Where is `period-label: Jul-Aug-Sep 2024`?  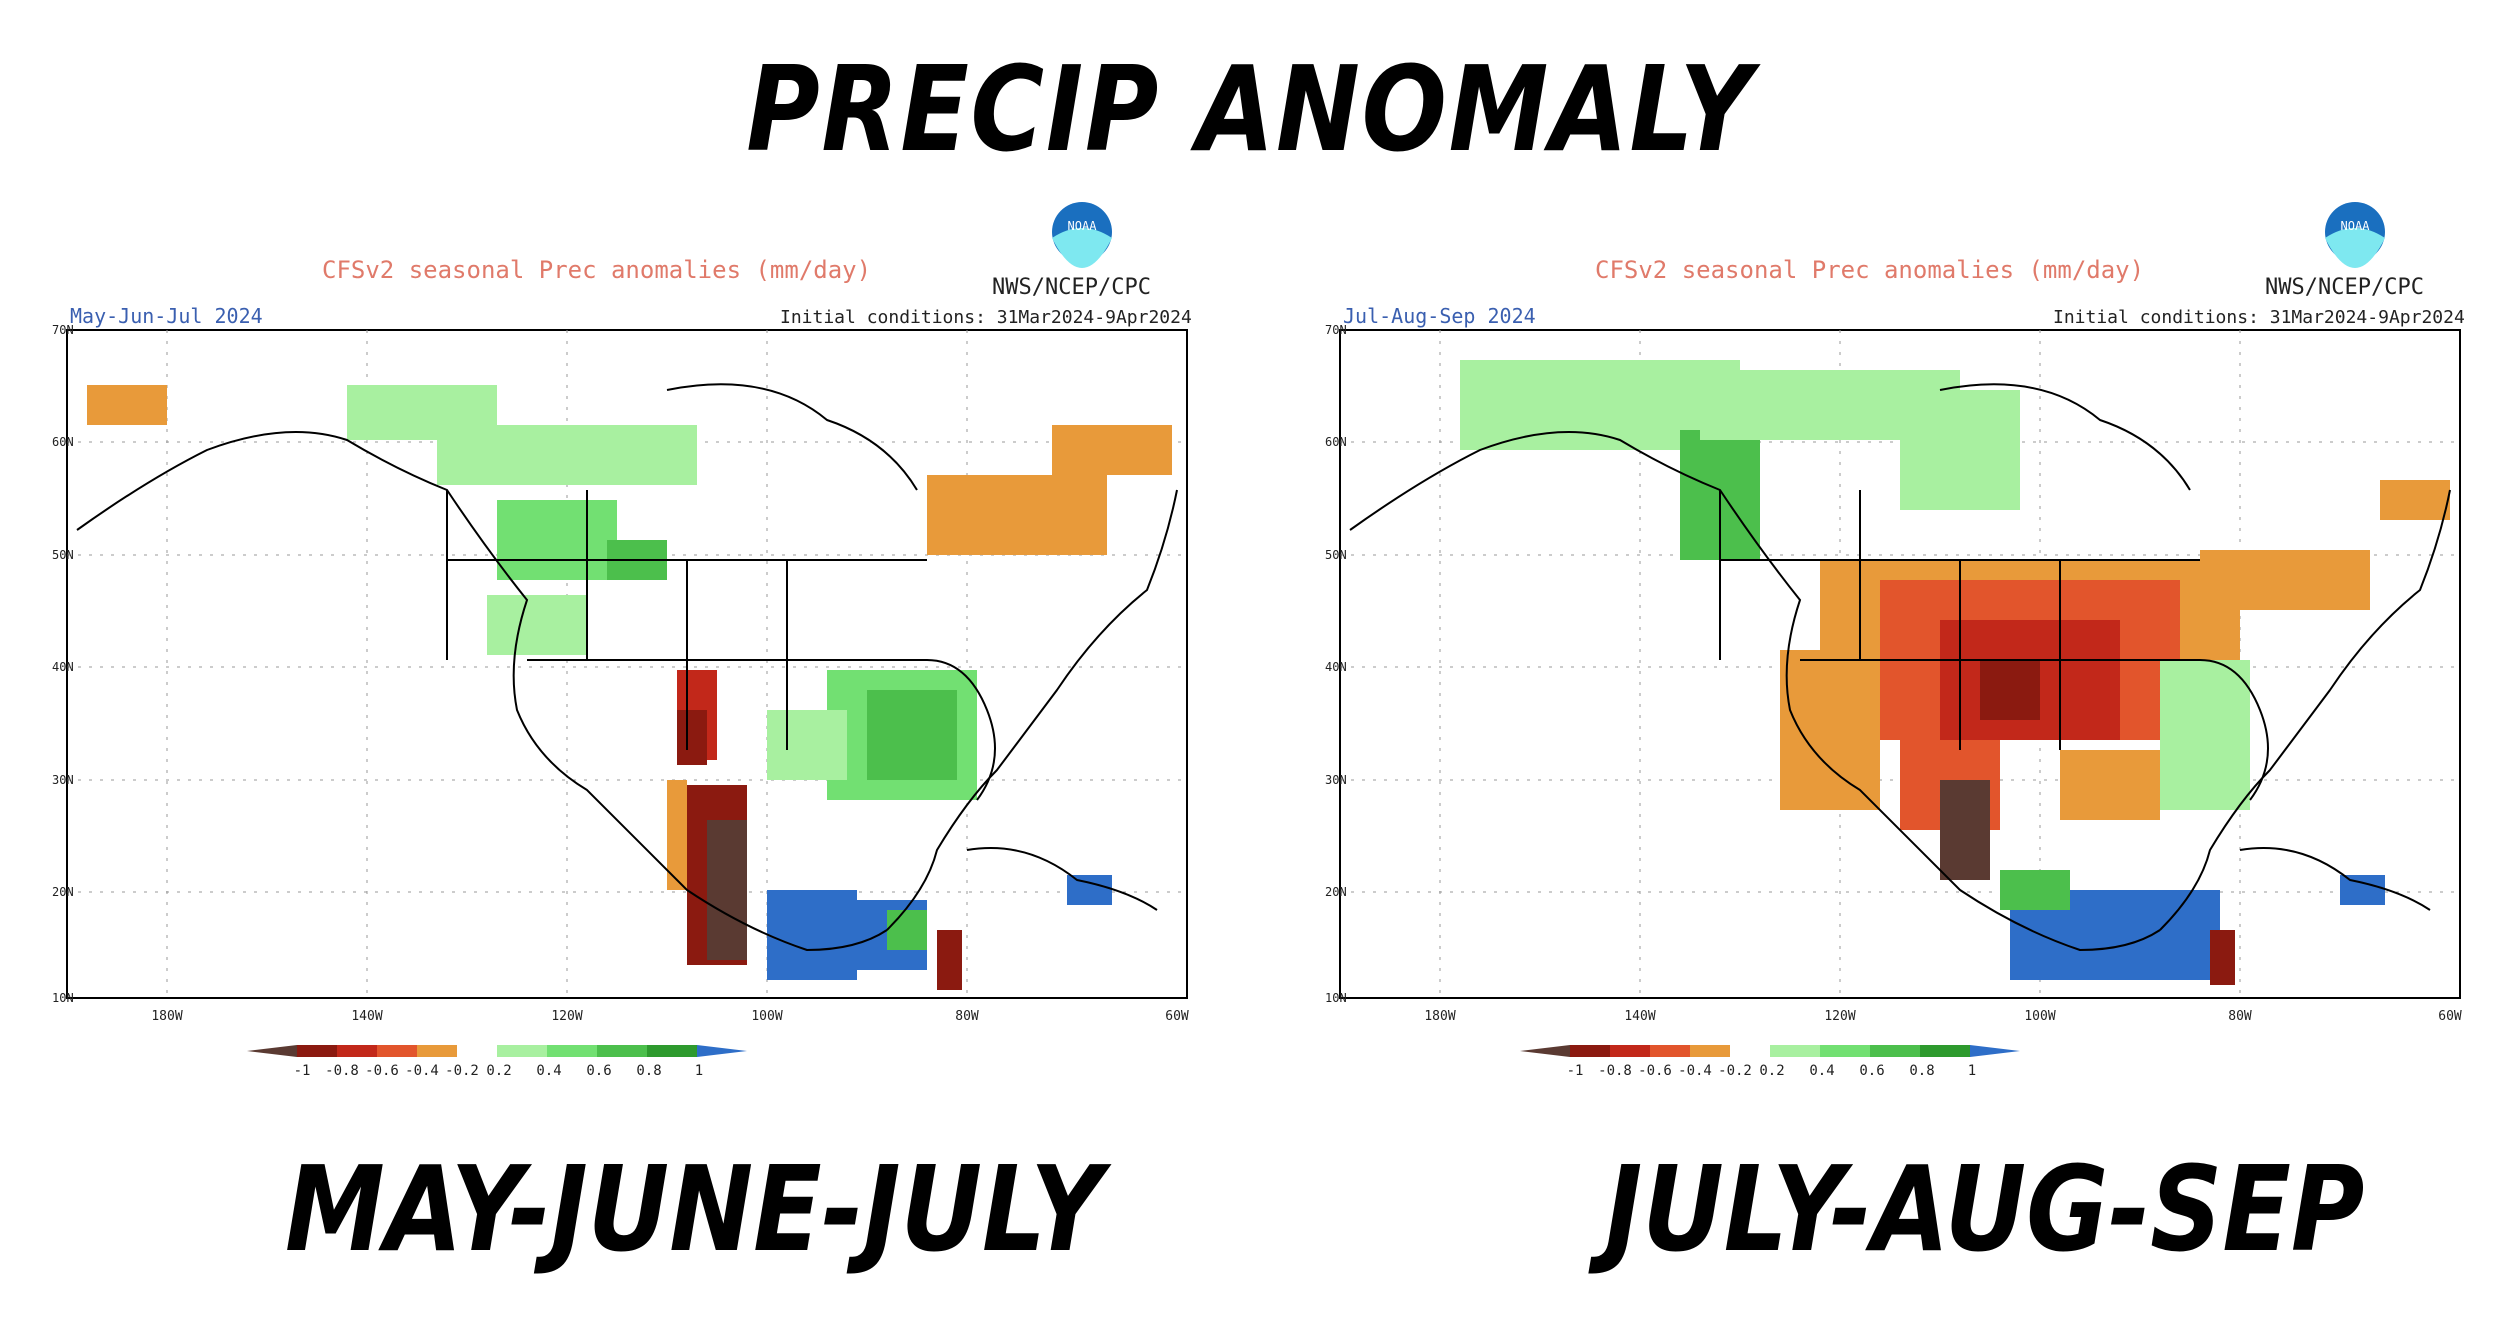 period-label: Jul-Aug-Sep 2024 is located at coordinates (1439, 316).